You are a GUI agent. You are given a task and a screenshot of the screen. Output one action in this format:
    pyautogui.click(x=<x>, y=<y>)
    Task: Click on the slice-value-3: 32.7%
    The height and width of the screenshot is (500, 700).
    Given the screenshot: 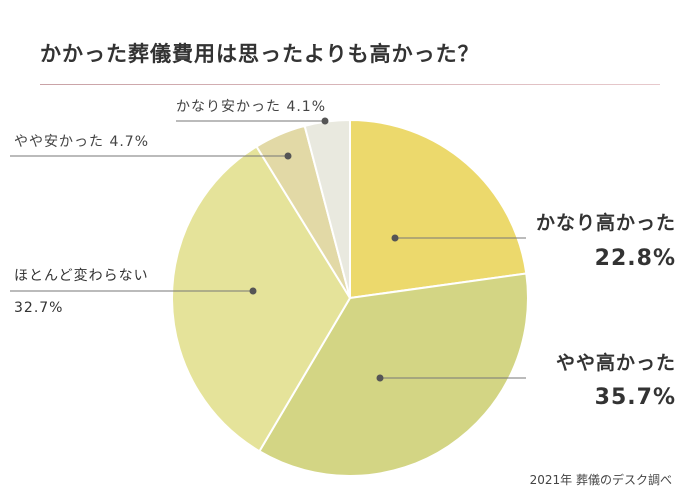 What is the action you would take?
    pyautogui.click(x=38, y=308)
    